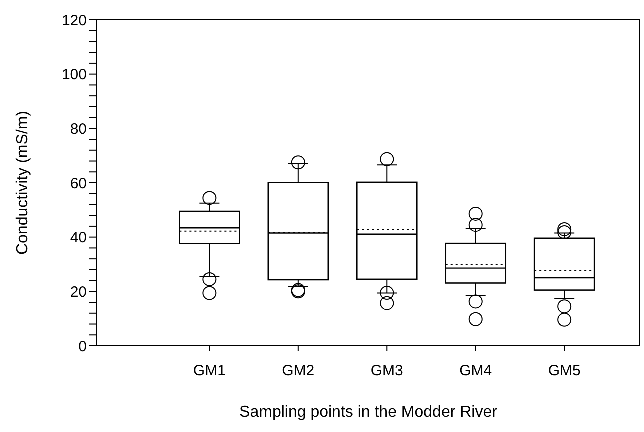 The height and width of the screenshot is (432, 644). What do you see at coordinates (78, 183) in the screenshot?
I see `y-tick-label: 60` at bounding box center [78, 183].